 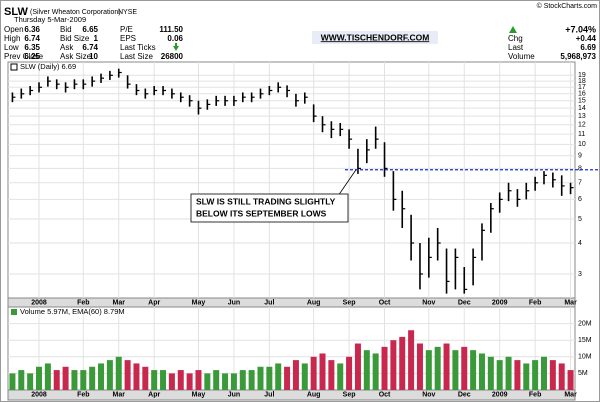 I want to click on quote-label: P/E, so click(x=126, y=29).